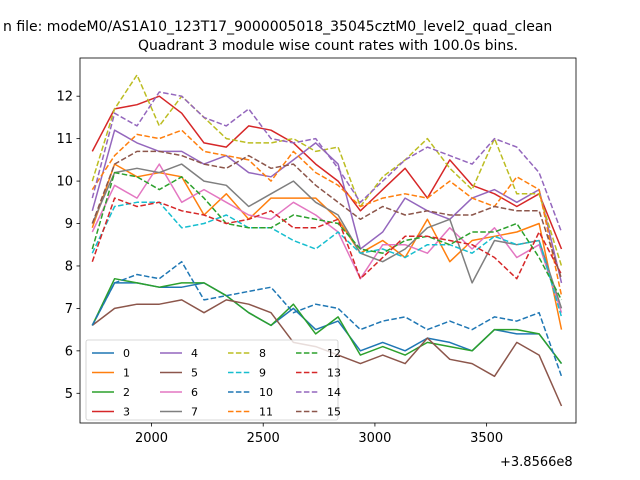 The height and width of the screenshot is (480, 640). Describe the element at coordinates (263, 438) in the screenshot. I see `x-tick-label: 2500` at that location.